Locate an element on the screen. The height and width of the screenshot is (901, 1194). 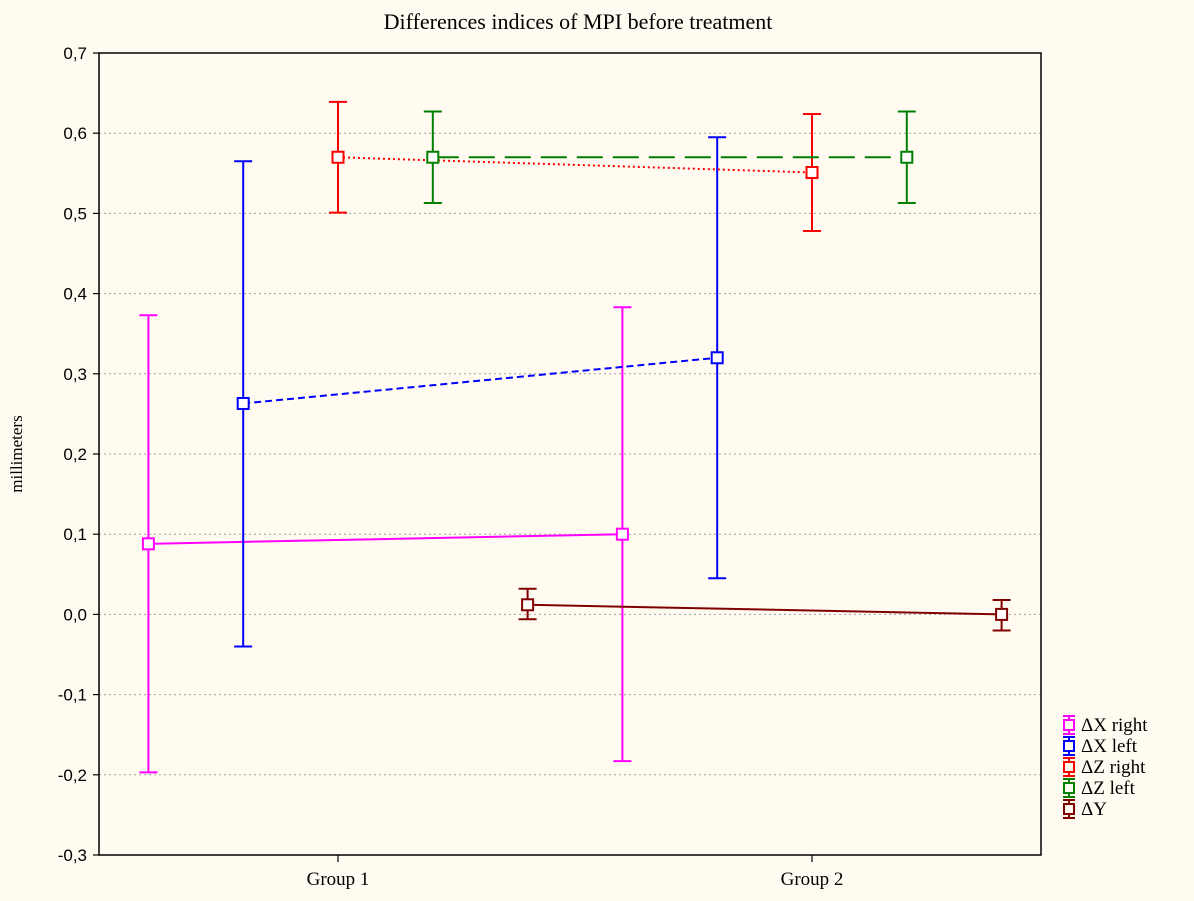
y-tick-label: 0,5 is located at coordinates (75, 213).